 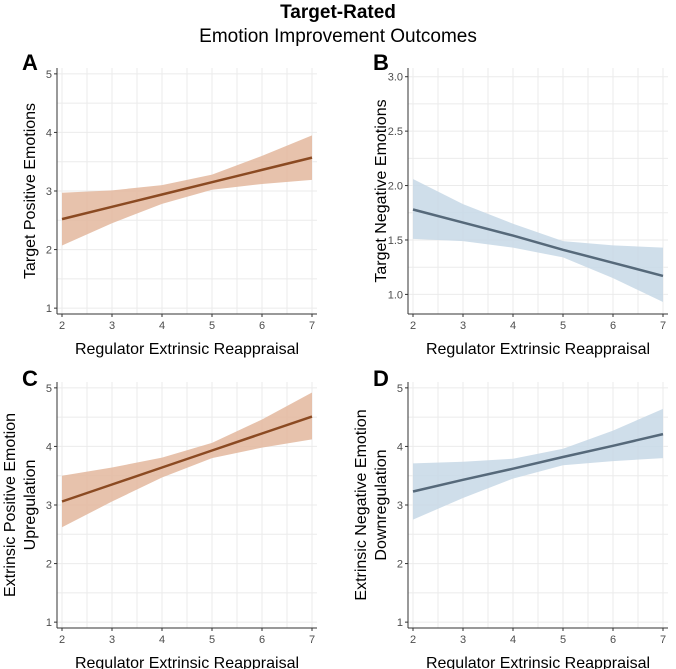 I want to click on y-tick-label: 3.0, so click(x=395, y=78).